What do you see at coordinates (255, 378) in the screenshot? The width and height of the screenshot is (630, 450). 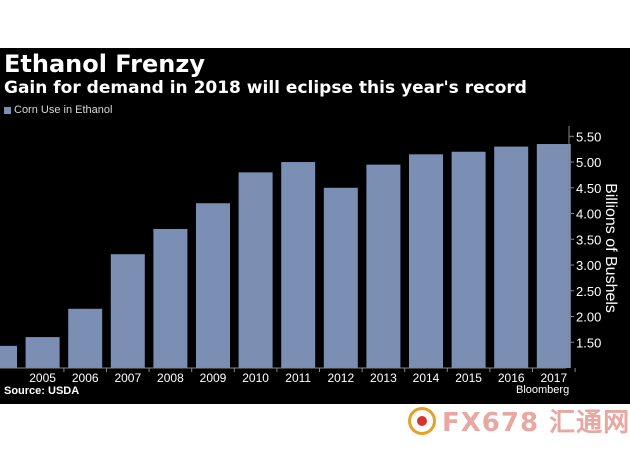 I see `x-tick-label: 2010` at bounding box center [255, 378].